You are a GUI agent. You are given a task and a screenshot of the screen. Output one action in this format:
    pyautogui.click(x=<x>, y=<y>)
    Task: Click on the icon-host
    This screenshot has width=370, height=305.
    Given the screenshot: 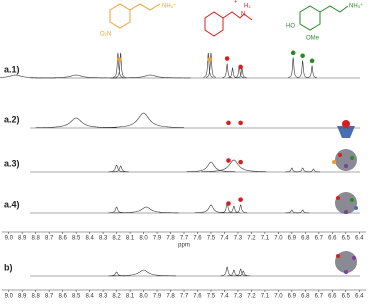 What is the action you would take?
    pyautogui.click(x=346, y=129)
    